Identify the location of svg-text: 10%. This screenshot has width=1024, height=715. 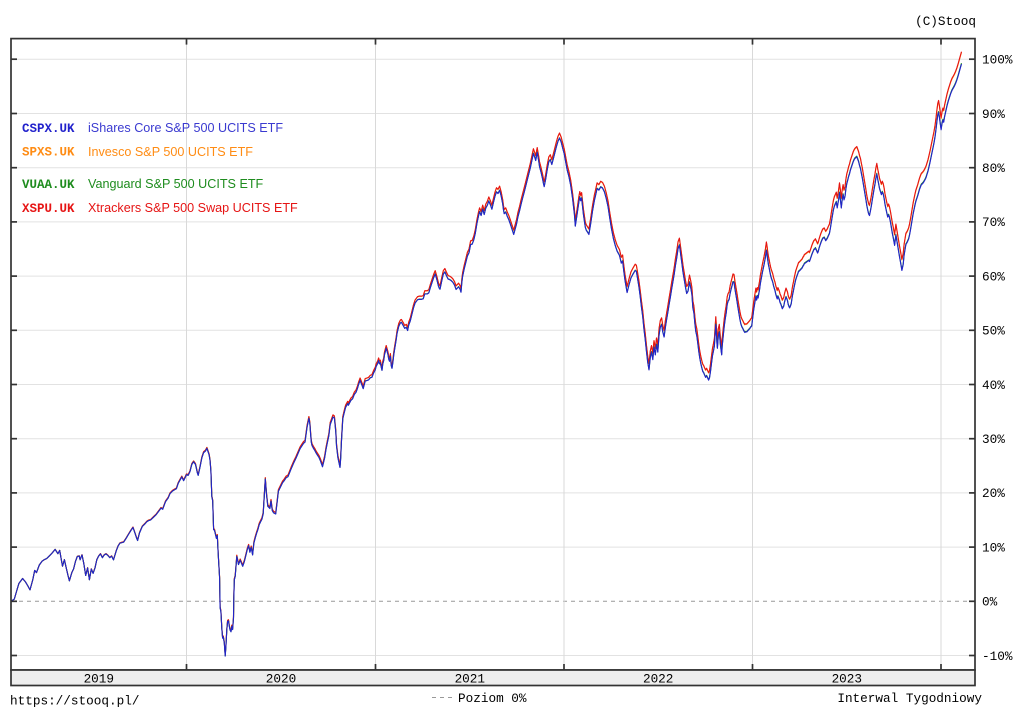
(993, 547).